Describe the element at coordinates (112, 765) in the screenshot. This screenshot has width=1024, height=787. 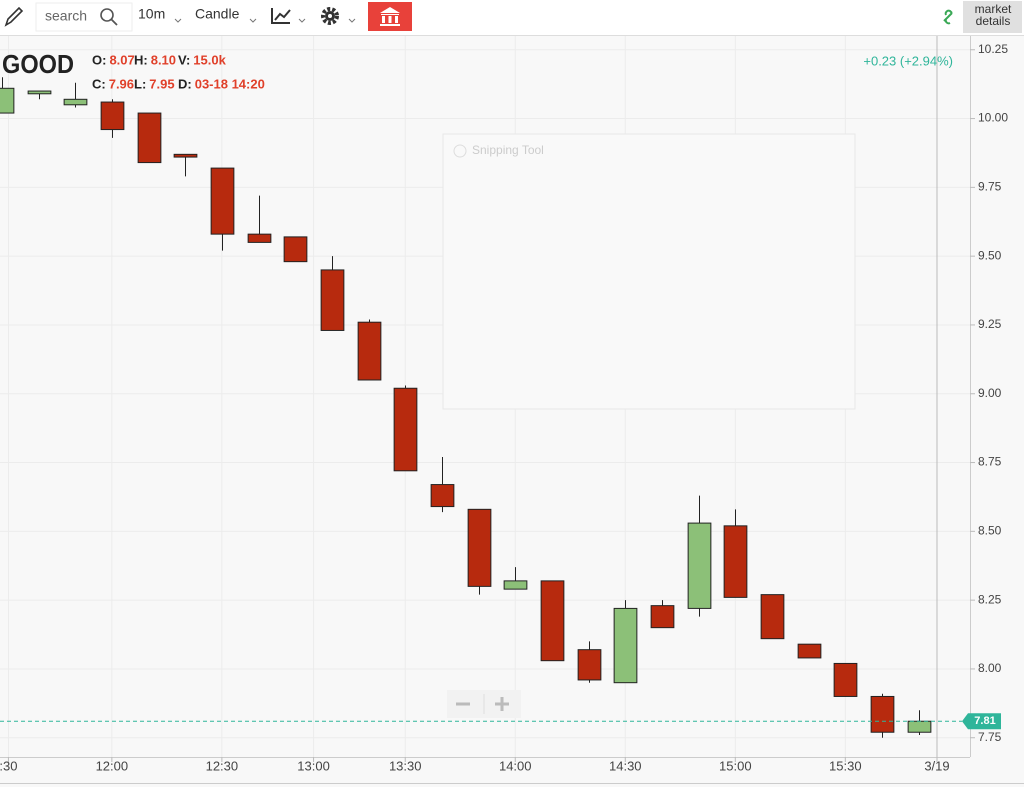
I see `x-tick-label: 12:00` at that location.